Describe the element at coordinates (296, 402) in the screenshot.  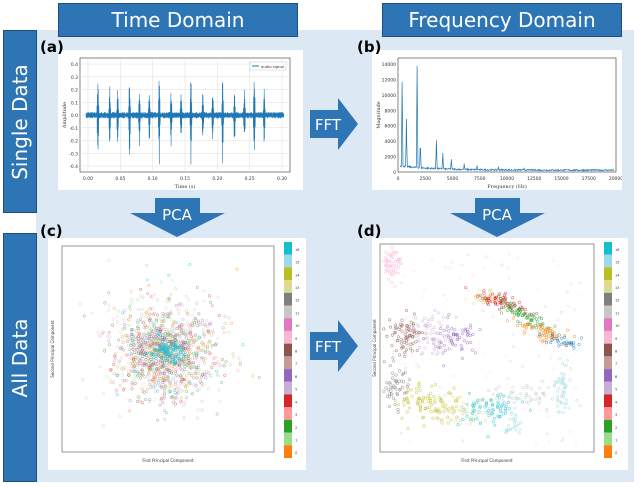
I see `colorbar-label: 4` at that location.